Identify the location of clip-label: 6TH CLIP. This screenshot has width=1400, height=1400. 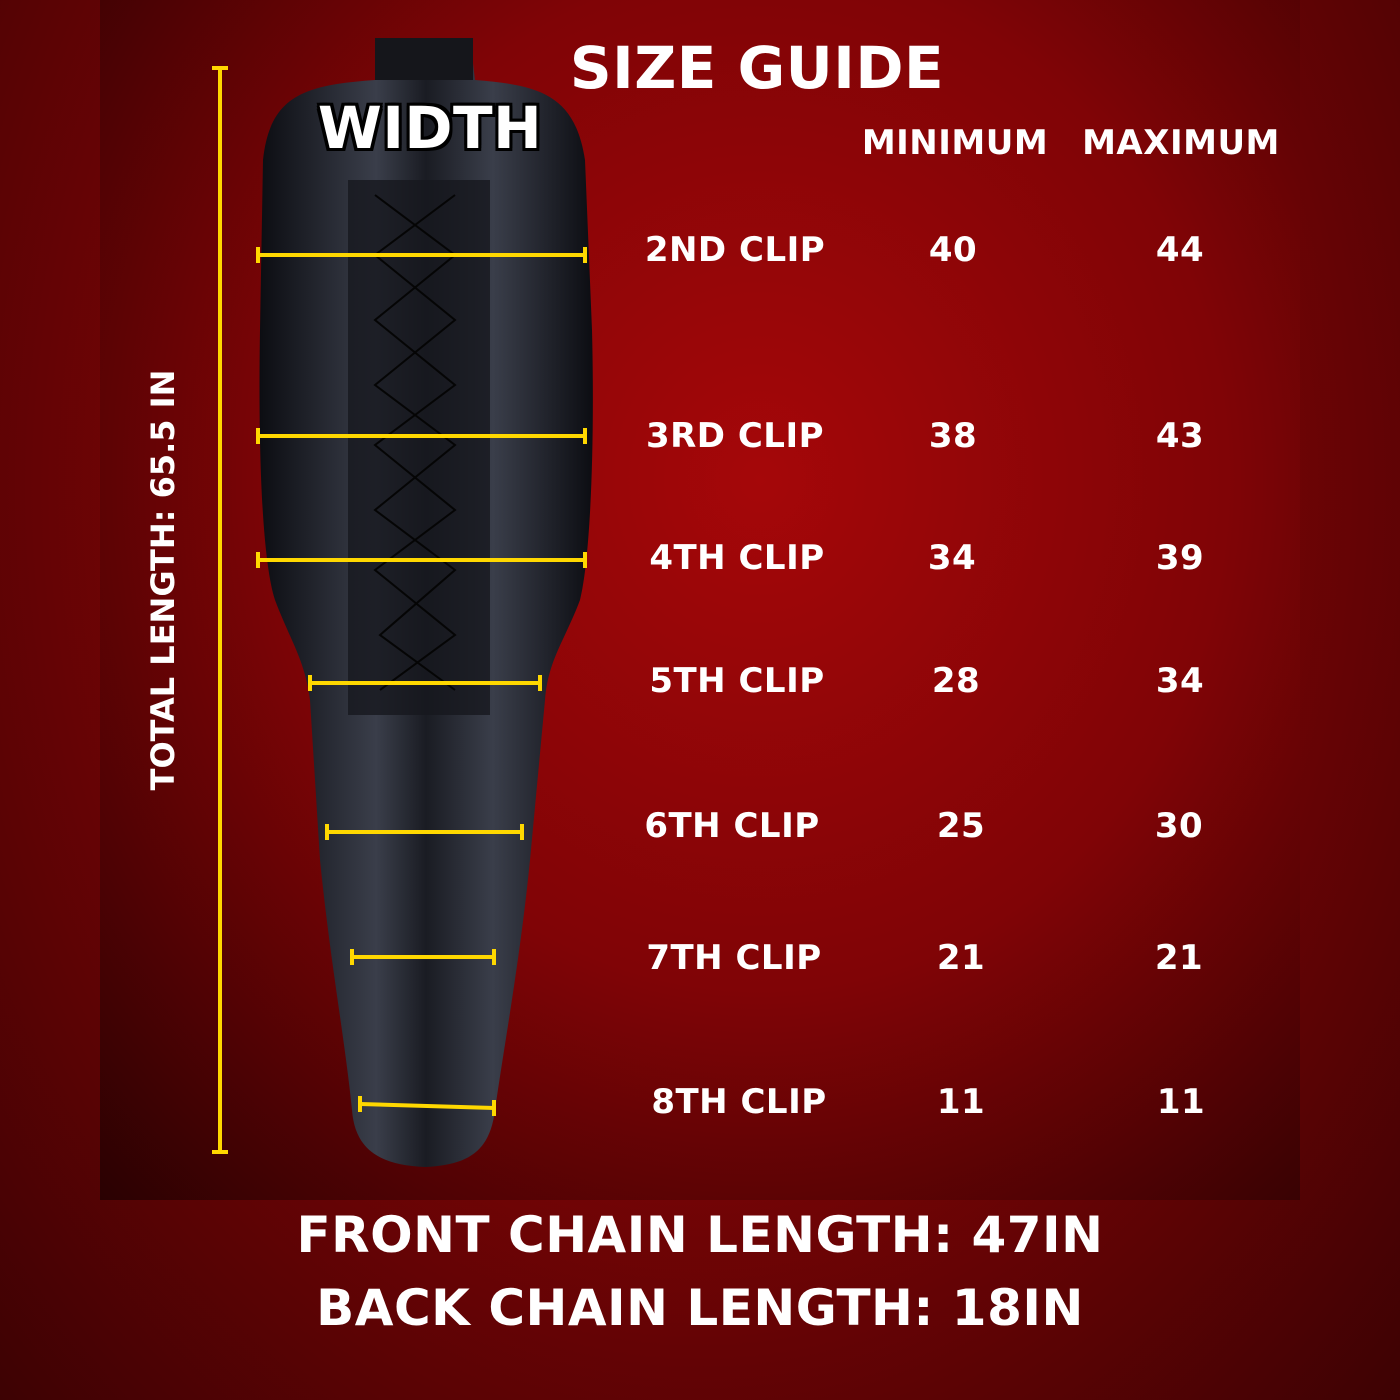
(732, 826).